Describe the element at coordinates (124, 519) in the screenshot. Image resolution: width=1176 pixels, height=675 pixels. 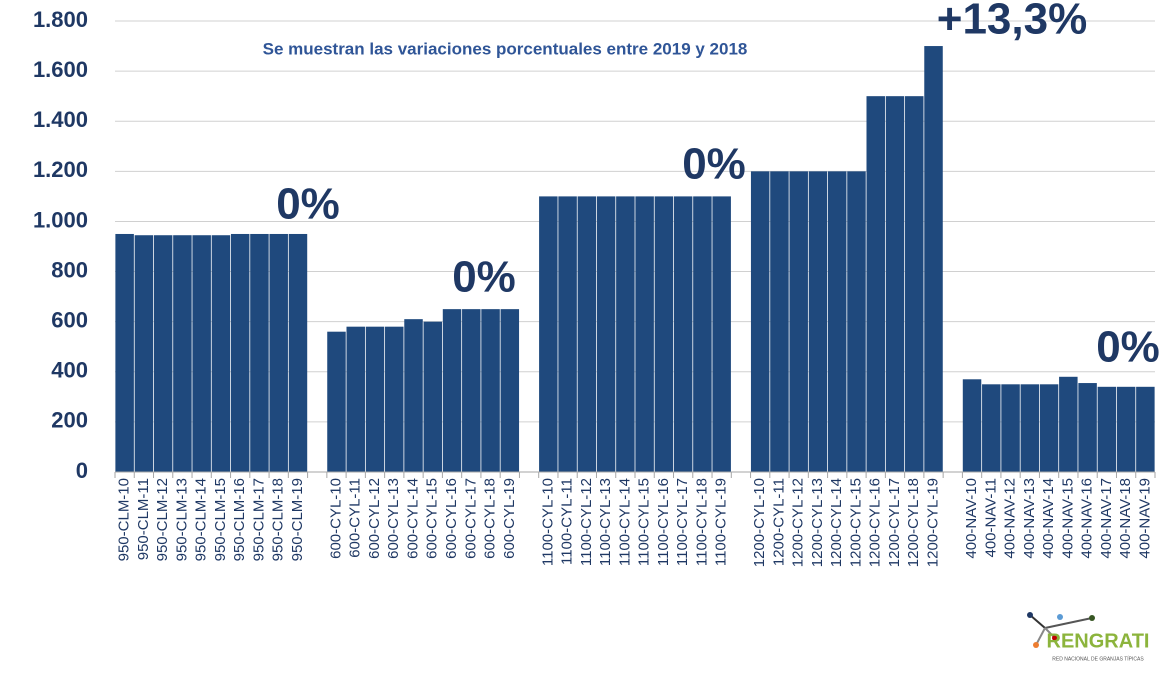
I see `x-tick-label: 950-CLM-10` at that location.